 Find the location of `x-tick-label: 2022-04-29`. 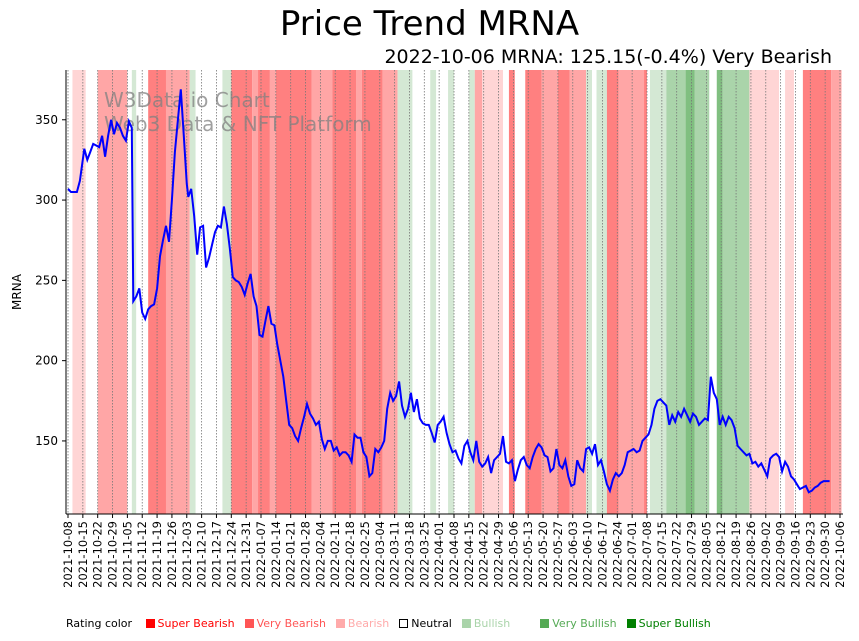

x-tick-label: 2022-04-29 is located at coordinates (499, 554).